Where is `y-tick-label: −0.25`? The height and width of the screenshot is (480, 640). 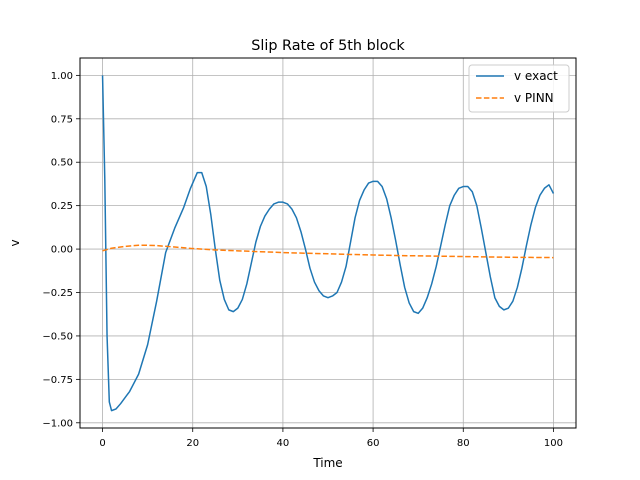
y-tick-label: −0.25 is located at coordinates (57, 293).